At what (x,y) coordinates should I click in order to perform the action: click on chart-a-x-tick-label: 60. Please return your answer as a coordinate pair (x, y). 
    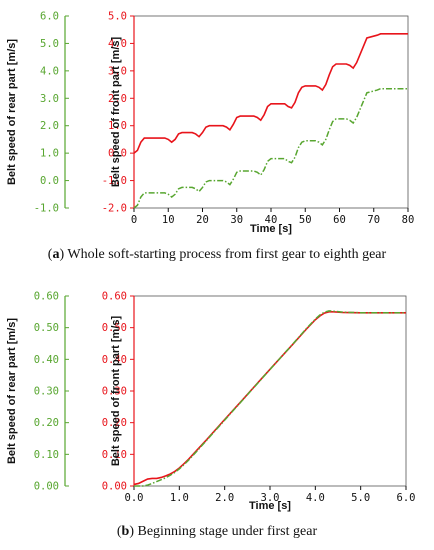
    Looking at the image, I should click on (339, 220).